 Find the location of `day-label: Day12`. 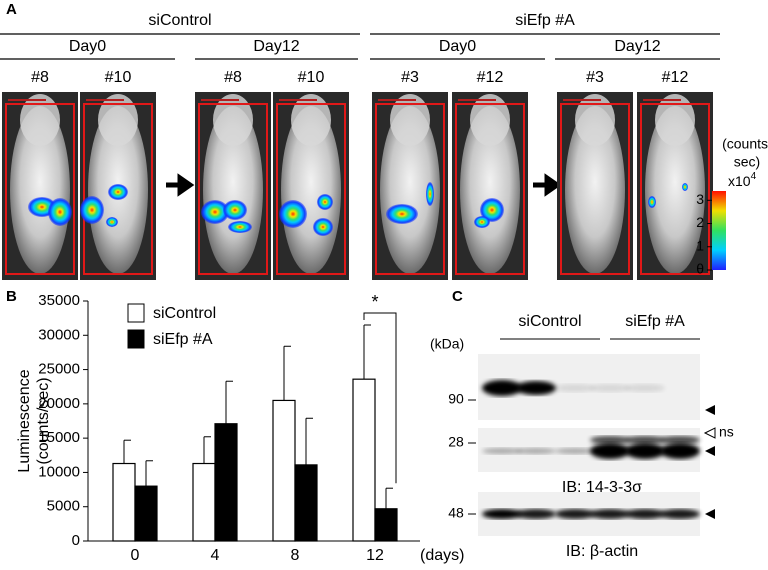

day-label: Day12 is located at coordinates (276, 46).